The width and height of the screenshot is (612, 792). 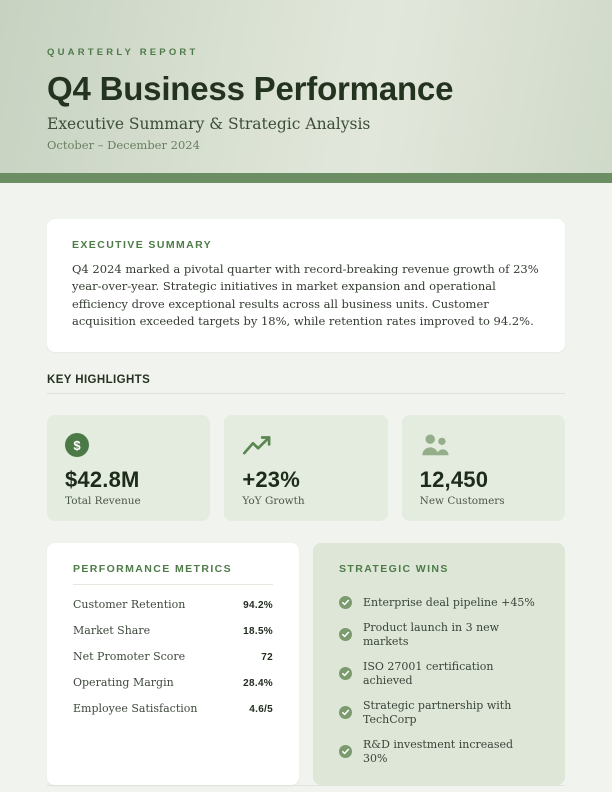 What do you see at coordinates (431, 634) in the screenshot?
I see `win-text: Product launch in 3 new markets` at bounding box center [431, 634].